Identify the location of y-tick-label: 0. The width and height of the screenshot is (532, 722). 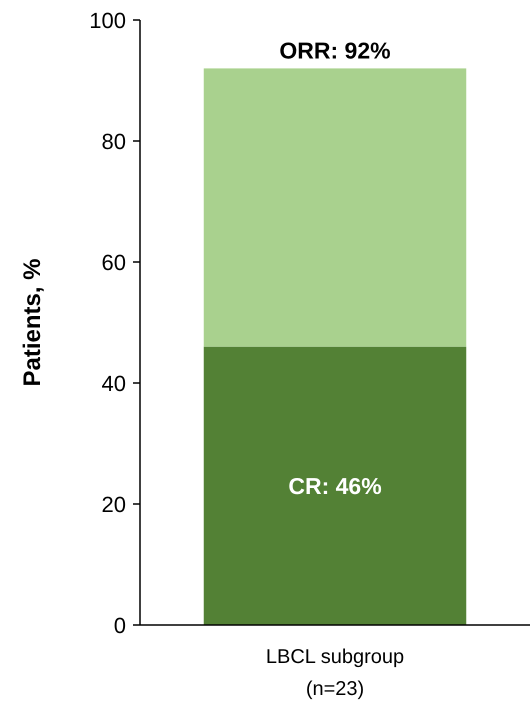
(120, 625).